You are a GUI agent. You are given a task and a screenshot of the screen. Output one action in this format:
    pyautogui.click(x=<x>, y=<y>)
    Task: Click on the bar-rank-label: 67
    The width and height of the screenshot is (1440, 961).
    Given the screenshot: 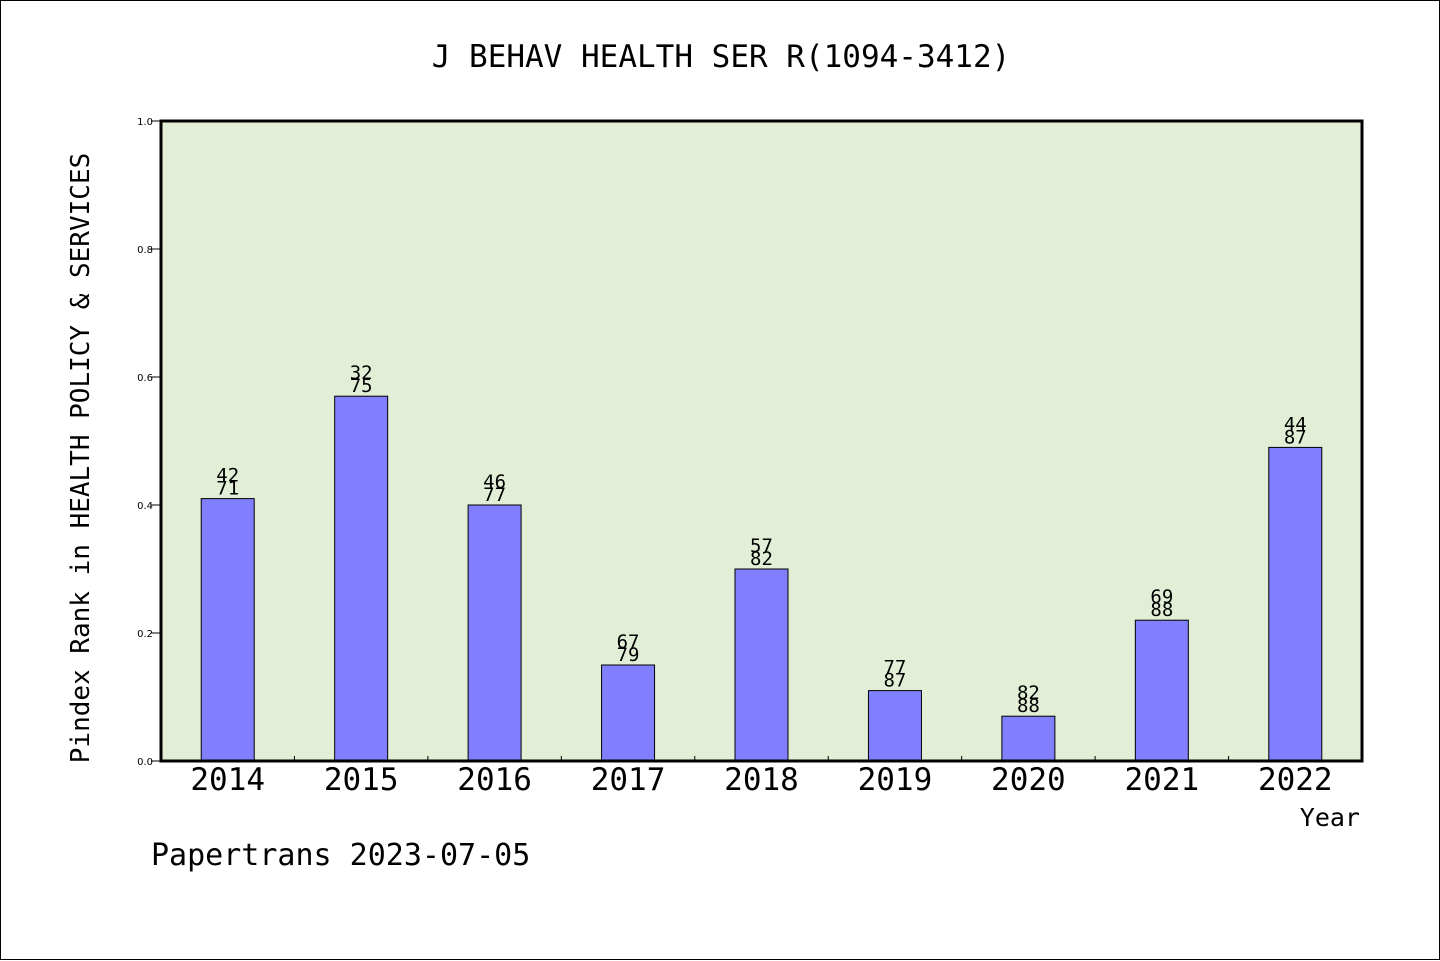 What is the action you would take?
    pyautogui.click(x=628, y=642)
    